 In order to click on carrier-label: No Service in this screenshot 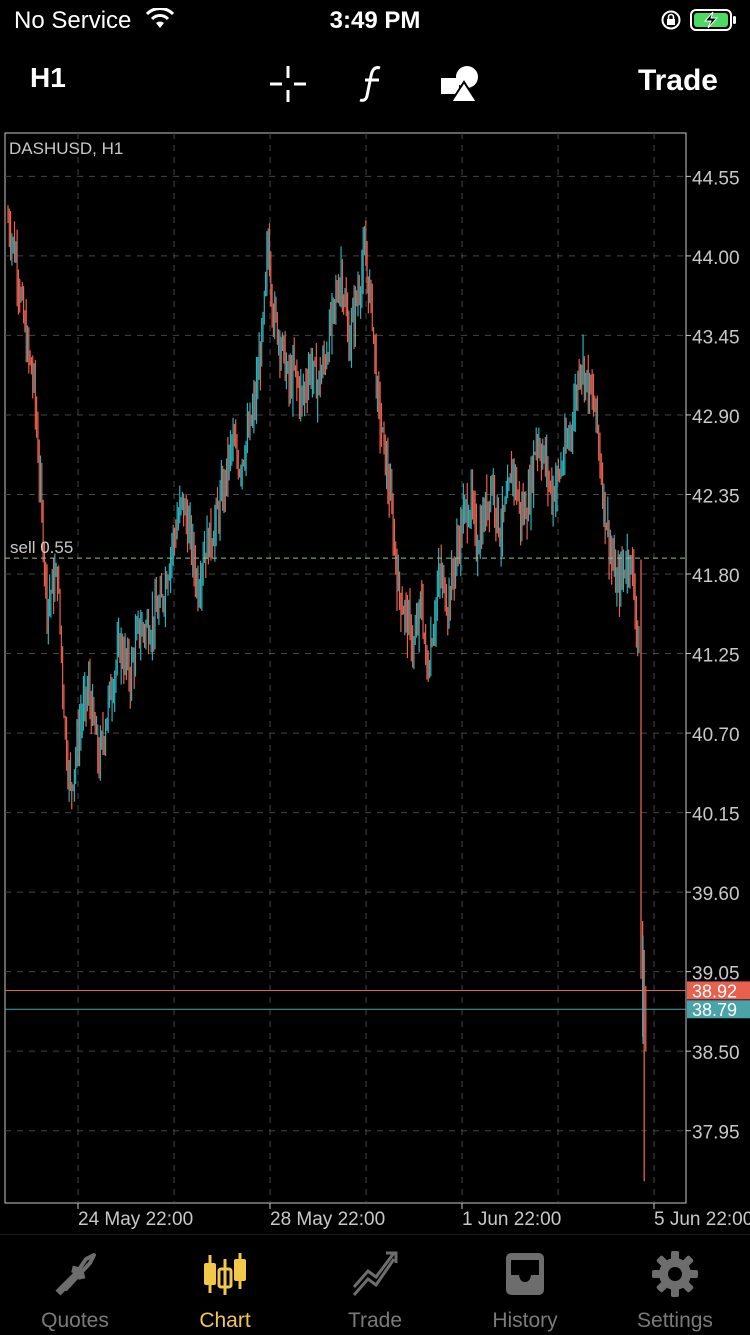, I will do `click(73, 20)`.